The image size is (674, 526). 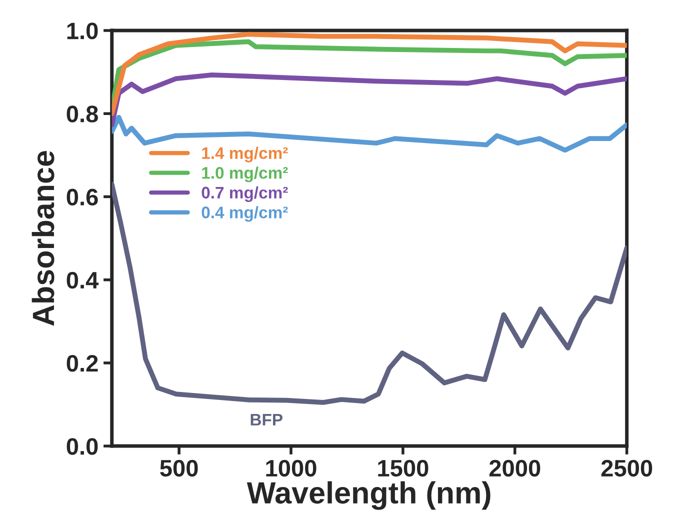 I want to click on legend-label: 1.0 mg/cm², so click(x=245, y=174).